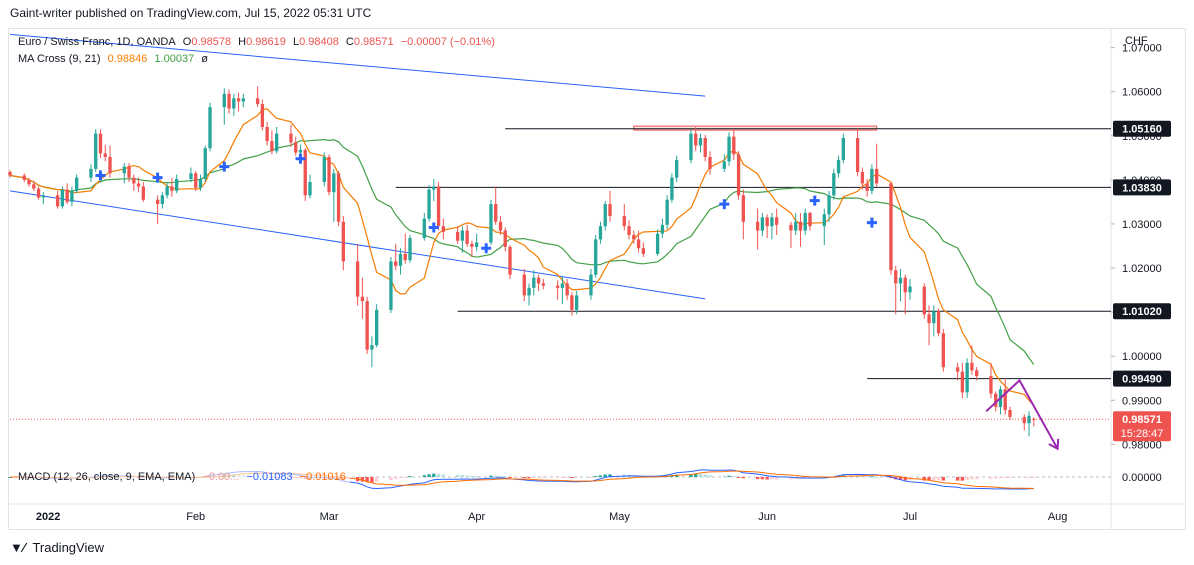 This screenshot has height=565, width=1194. I want to click on macd-label: MACD (12, 26, close, 9, EMA, EMA), so click(107, 477).